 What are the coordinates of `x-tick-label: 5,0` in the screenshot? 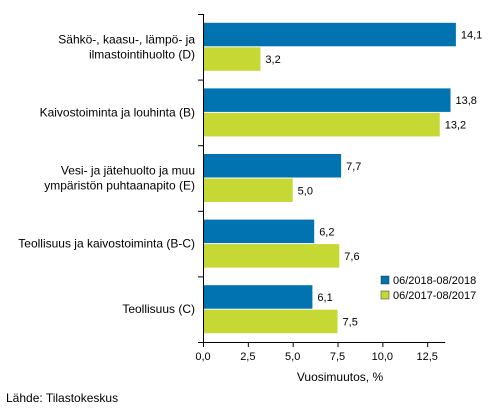 It's located at (292, 357).